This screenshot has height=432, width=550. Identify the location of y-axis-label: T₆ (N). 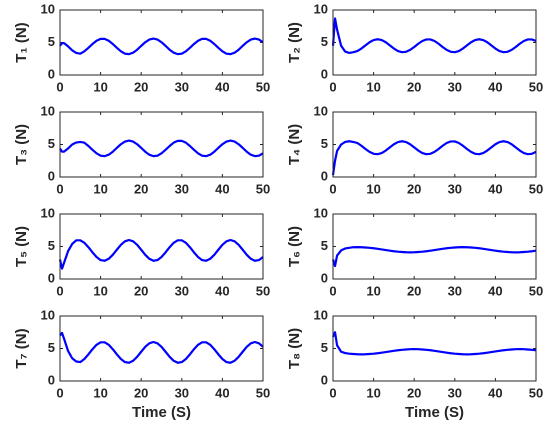
(294, 246).